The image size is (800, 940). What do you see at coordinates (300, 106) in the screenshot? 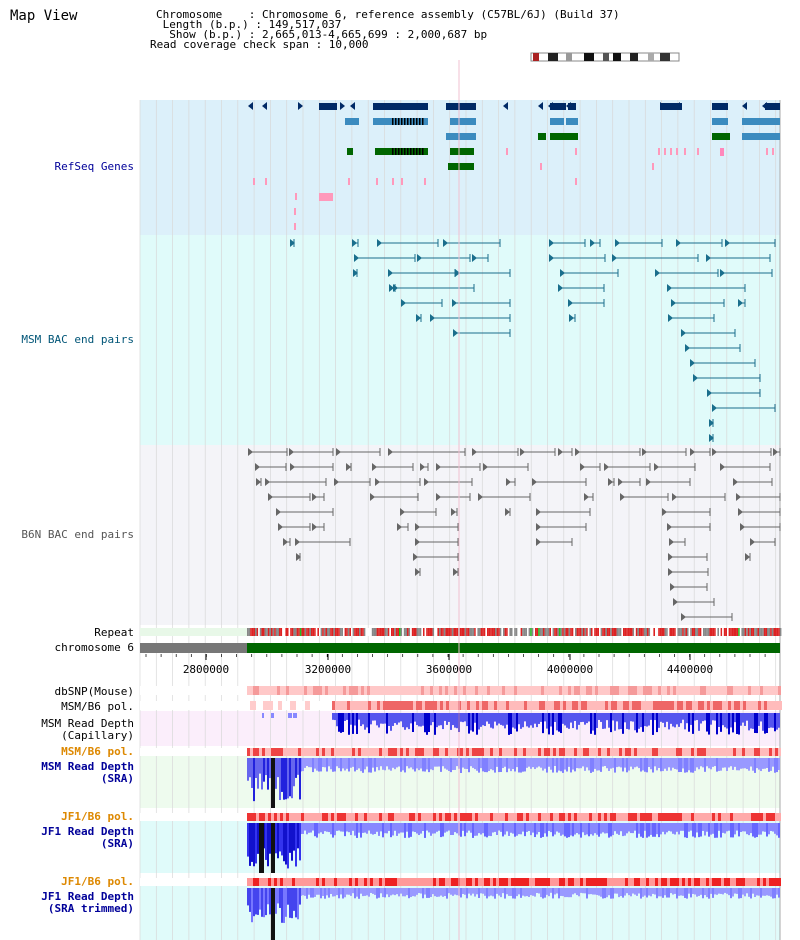
I see `gene-arrow` at bounding box center [300, 106].